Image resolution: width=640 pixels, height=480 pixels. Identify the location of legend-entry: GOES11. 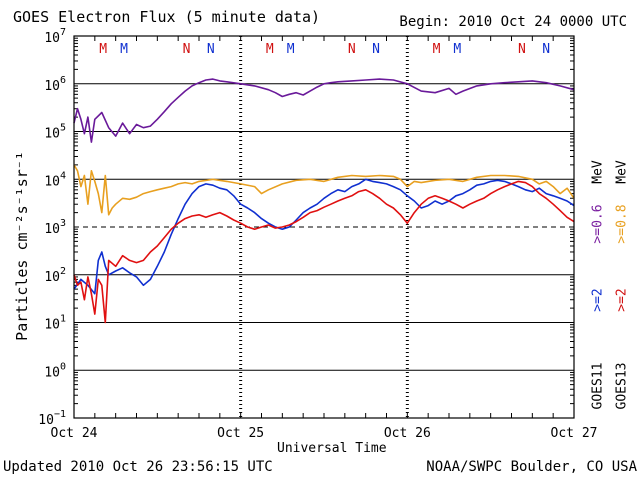
(598, 386).